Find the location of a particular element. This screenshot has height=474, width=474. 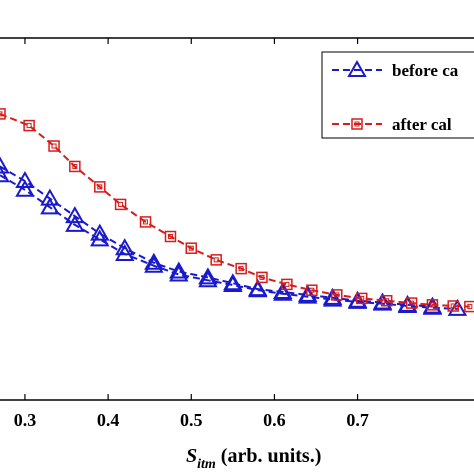

legend-entry-after: after cal is located at coordinates (392, 124).